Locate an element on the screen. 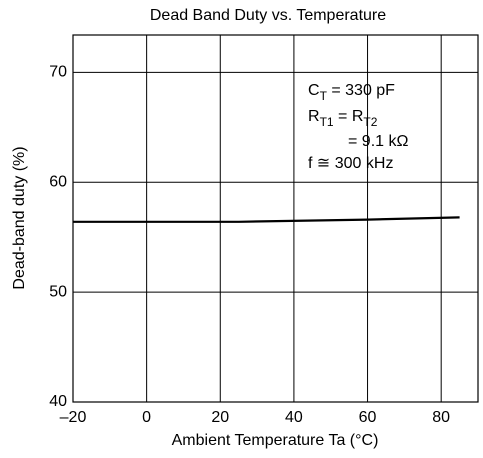  y-tick-label: 40 is located at coordinates (58, 401).